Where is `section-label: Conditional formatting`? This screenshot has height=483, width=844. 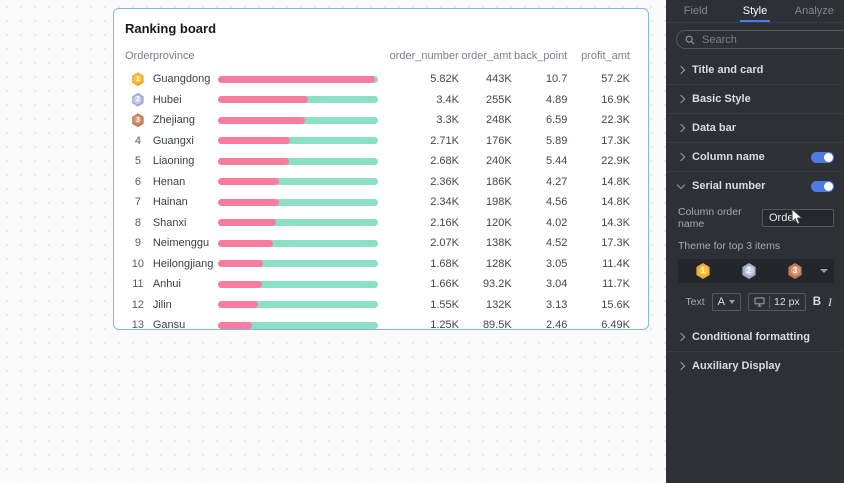
section-label: Conditional formatting is located at coordinates (751, 337).